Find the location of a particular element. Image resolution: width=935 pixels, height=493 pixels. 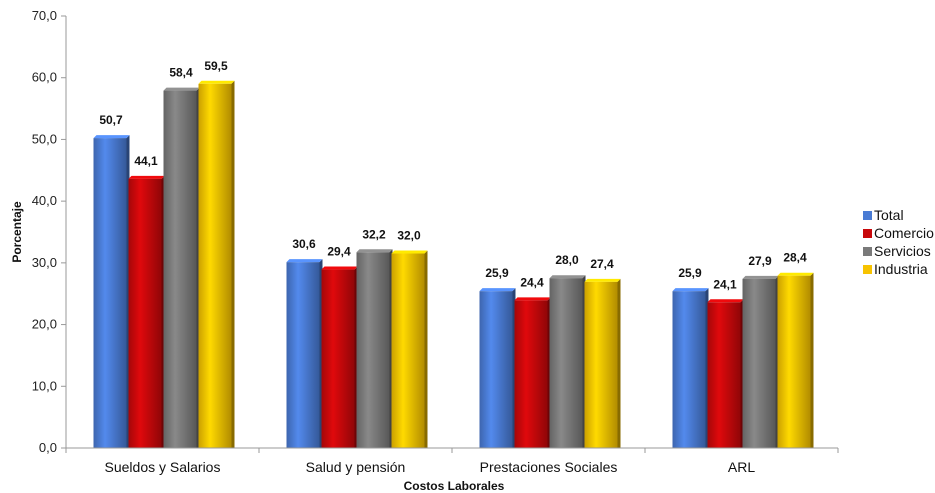

y-tick-label: 30,0 is located at coordinates (44, 262).